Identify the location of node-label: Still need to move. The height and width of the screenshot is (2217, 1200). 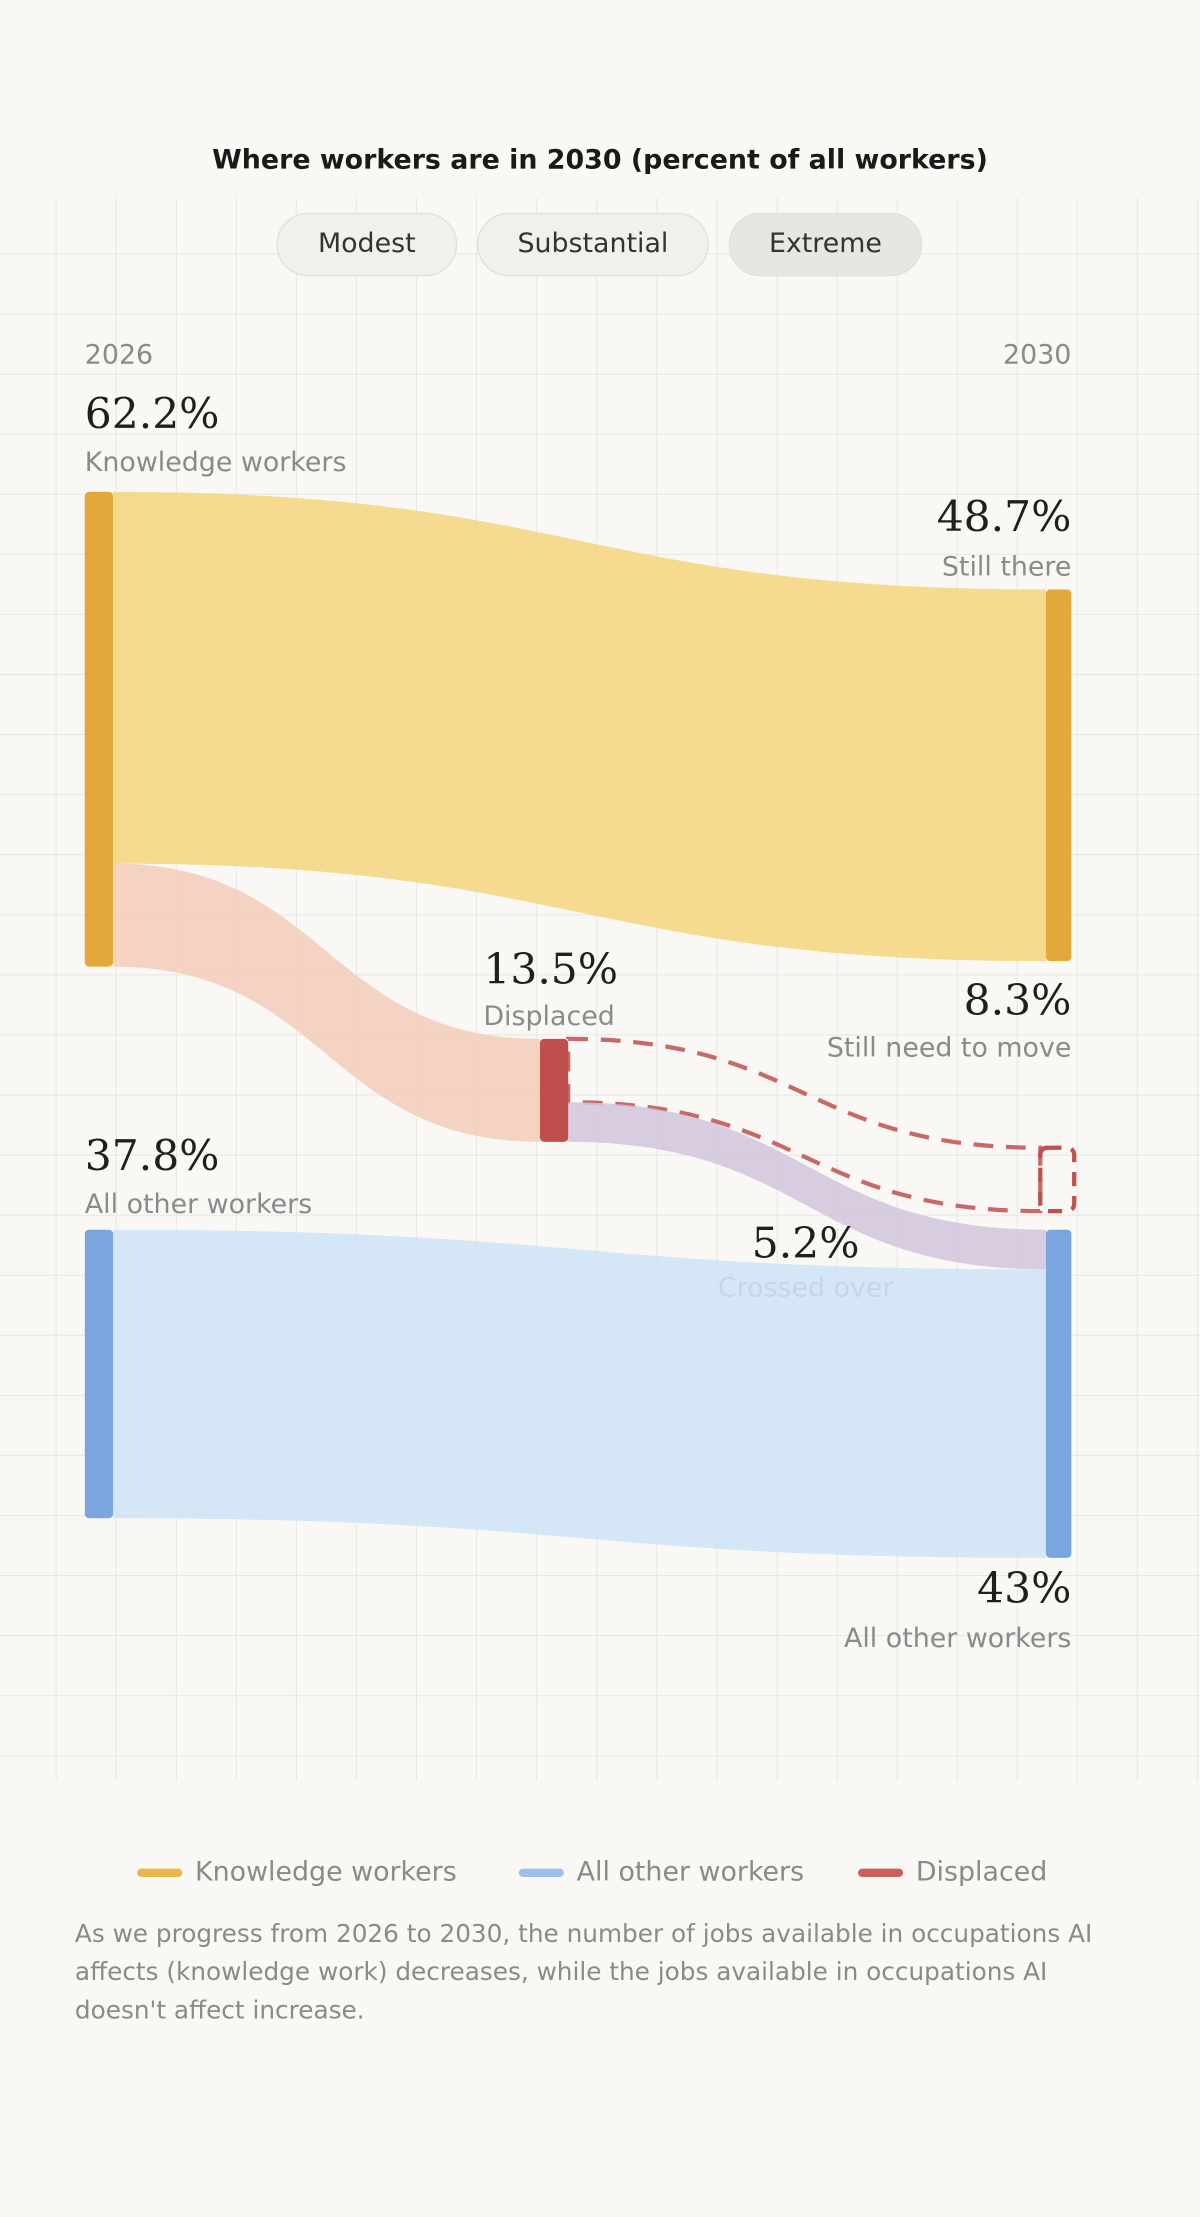
(949, 1047).